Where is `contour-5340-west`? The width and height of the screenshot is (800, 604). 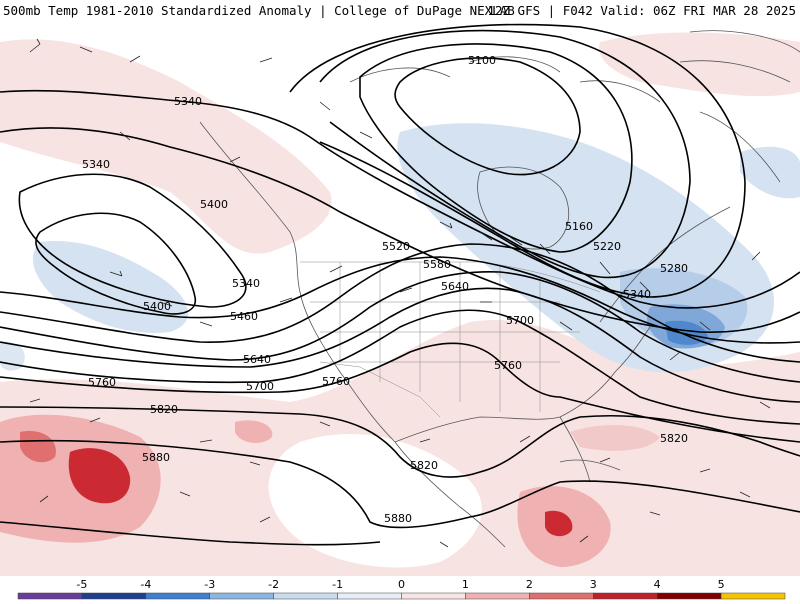 contour-5340-west is located at coordinates (132, 240).